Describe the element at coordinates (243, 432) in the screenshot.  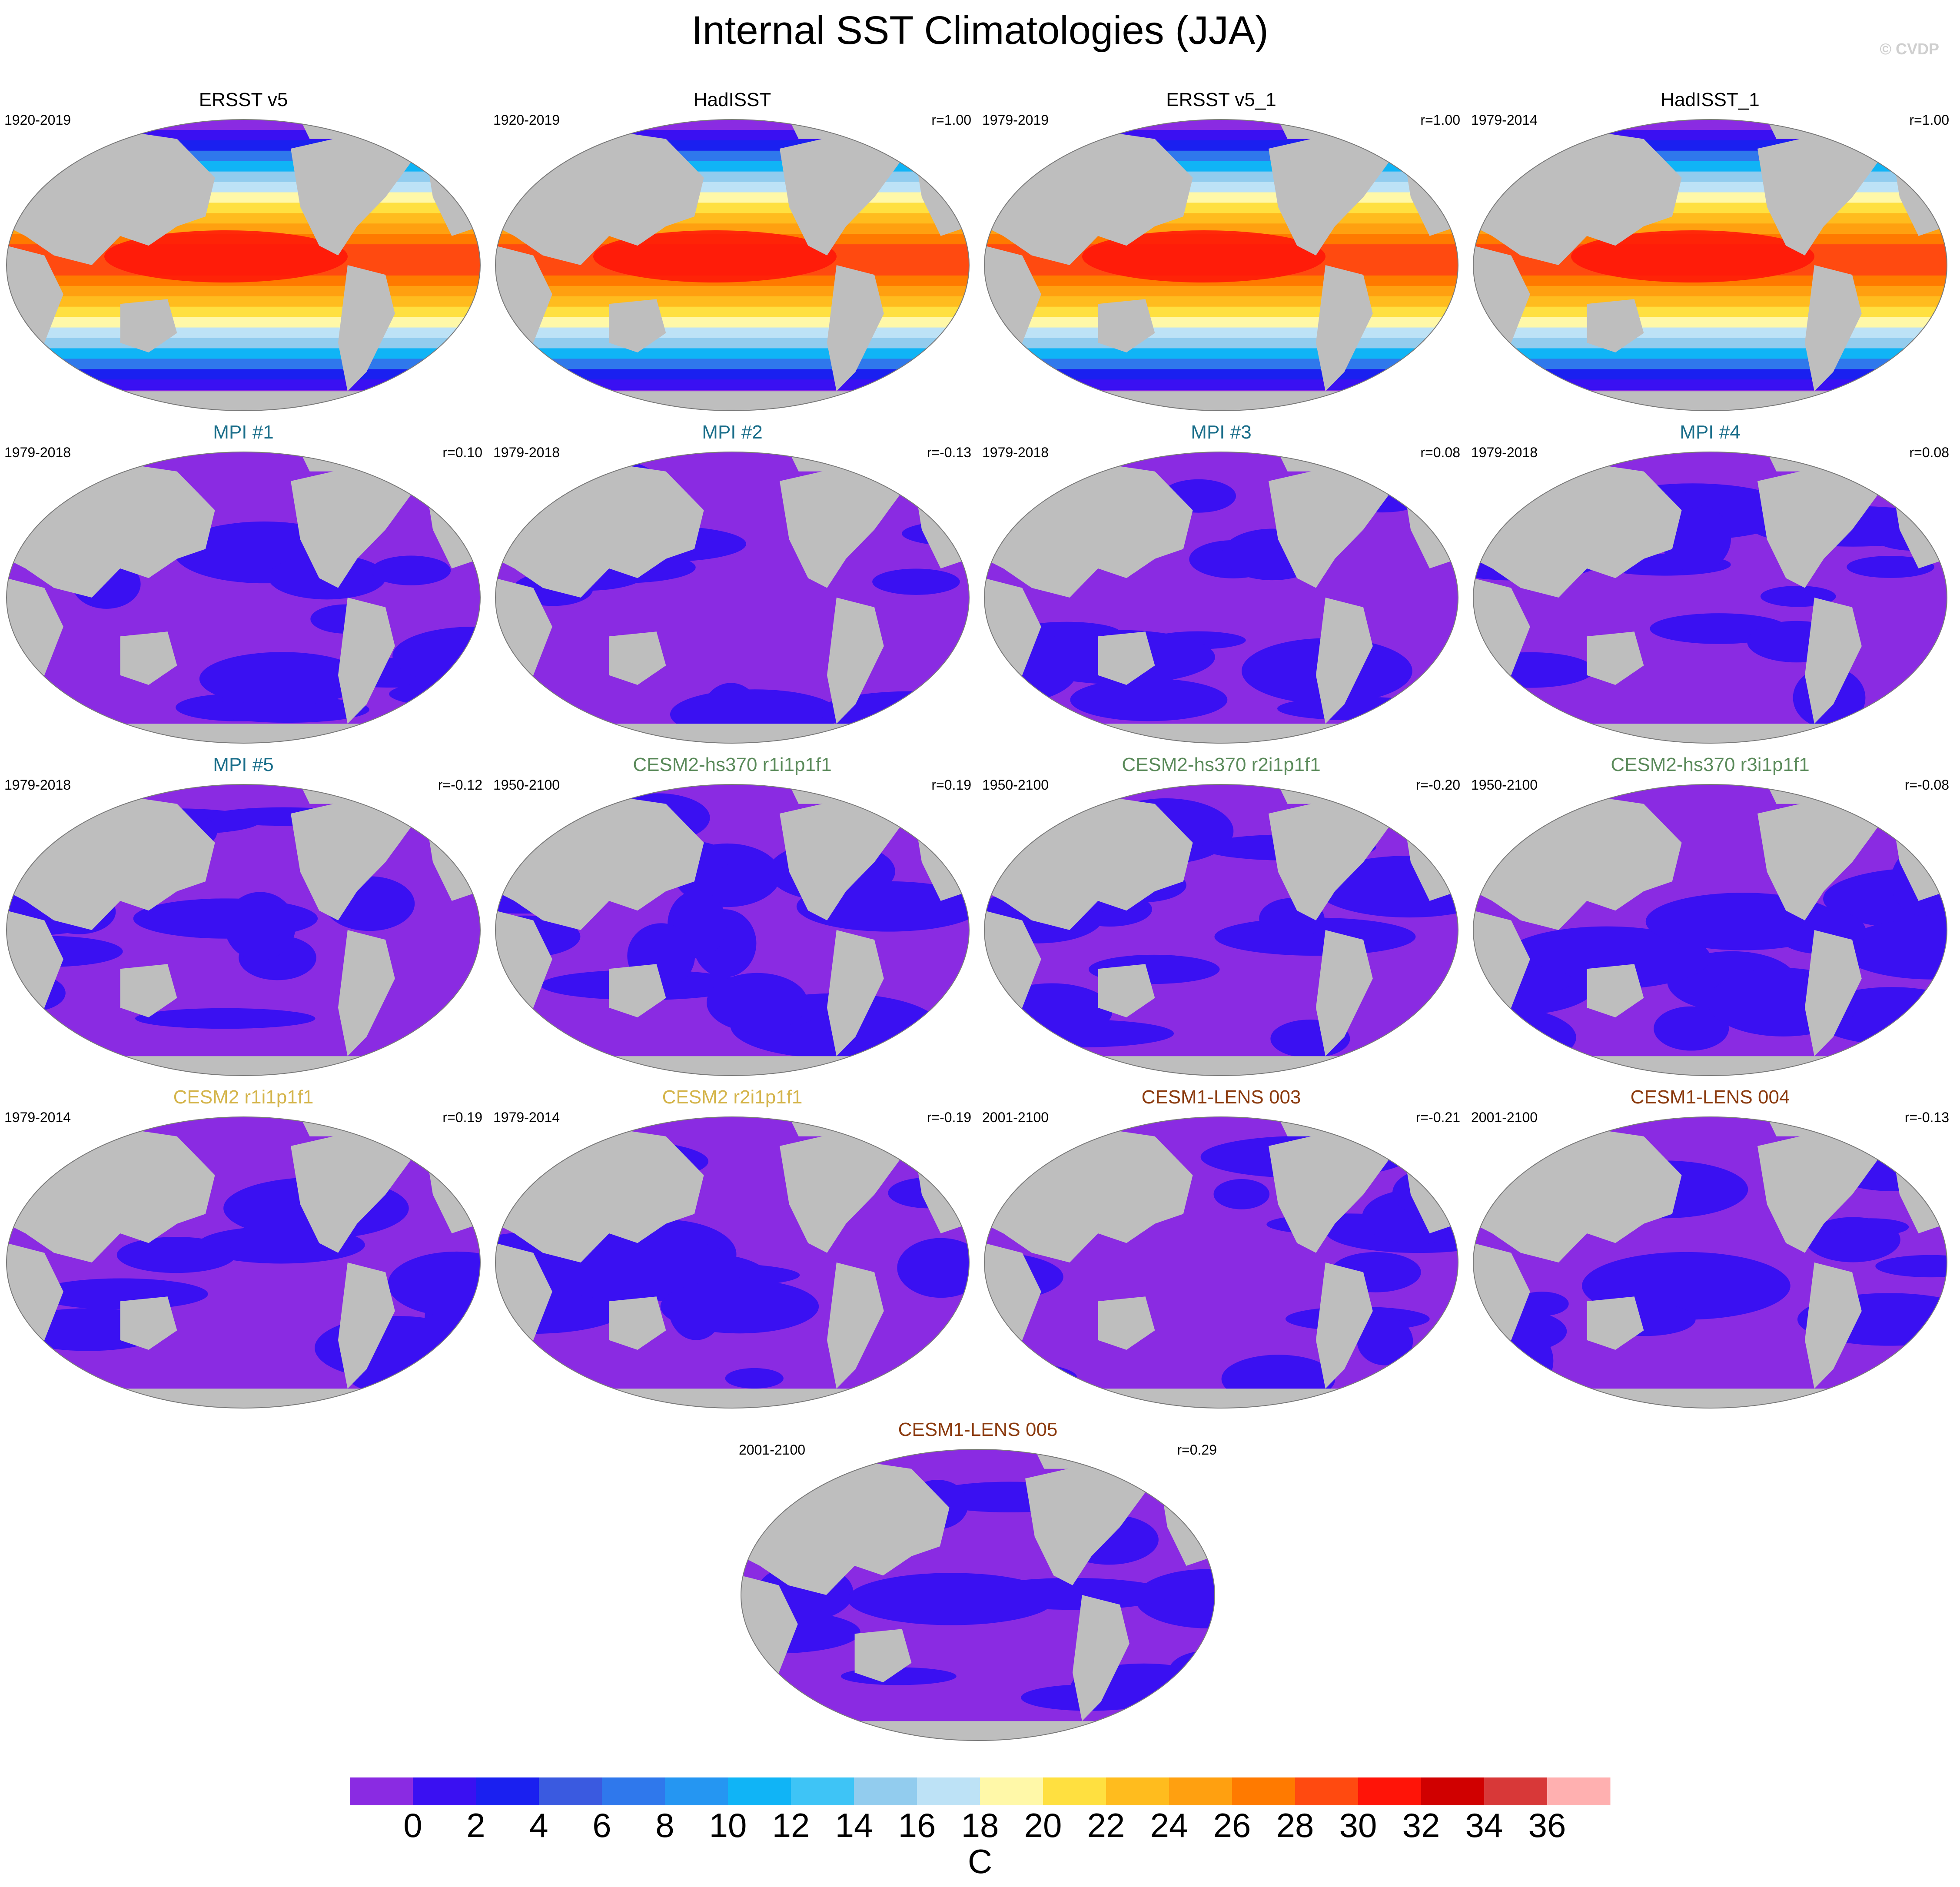
I see `panel-title: MPI #1` at that location.